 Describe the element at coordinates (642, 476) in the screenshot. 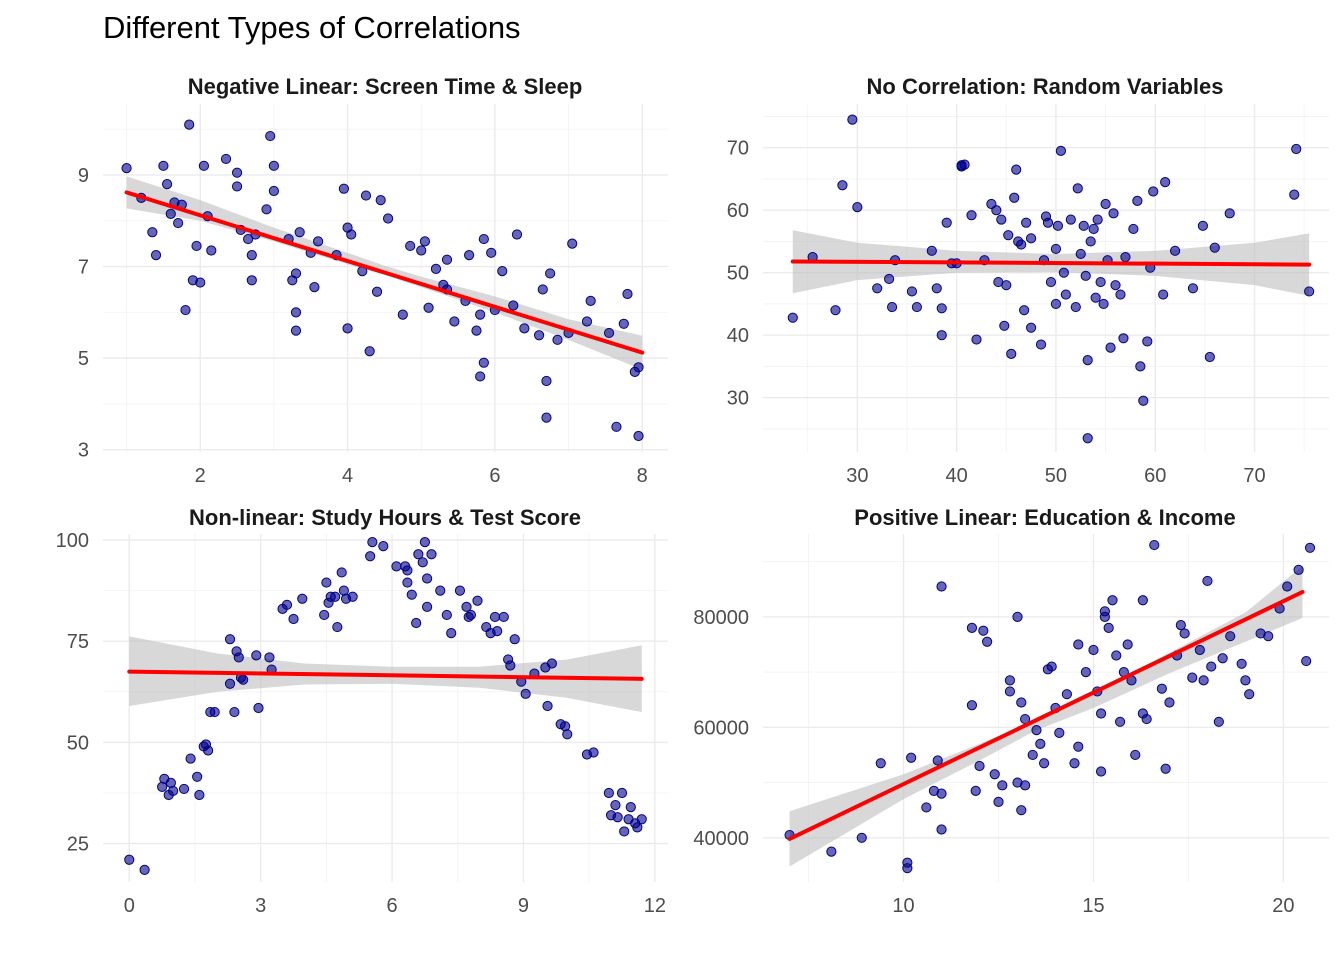

I see `x-tick-label: 8` at that location.